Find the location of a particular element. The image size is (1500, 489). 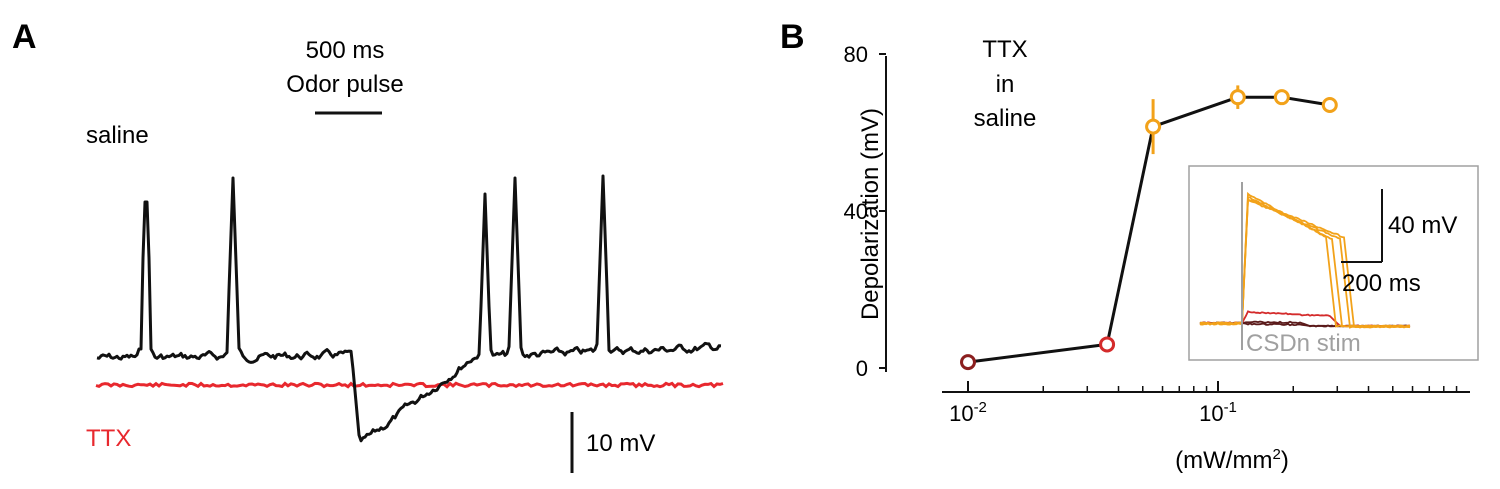

inset-stim-label: CSDn stim is located at coordinates (1303, 343).